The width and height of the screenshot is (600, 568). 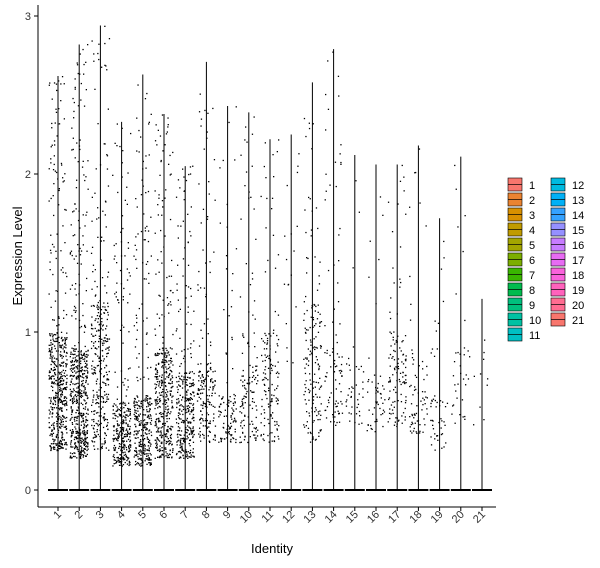 What do you see at coordinates (567, 304) in the screenshot?
I see `legend-item-20: 20` at bounding box center [567, 304].